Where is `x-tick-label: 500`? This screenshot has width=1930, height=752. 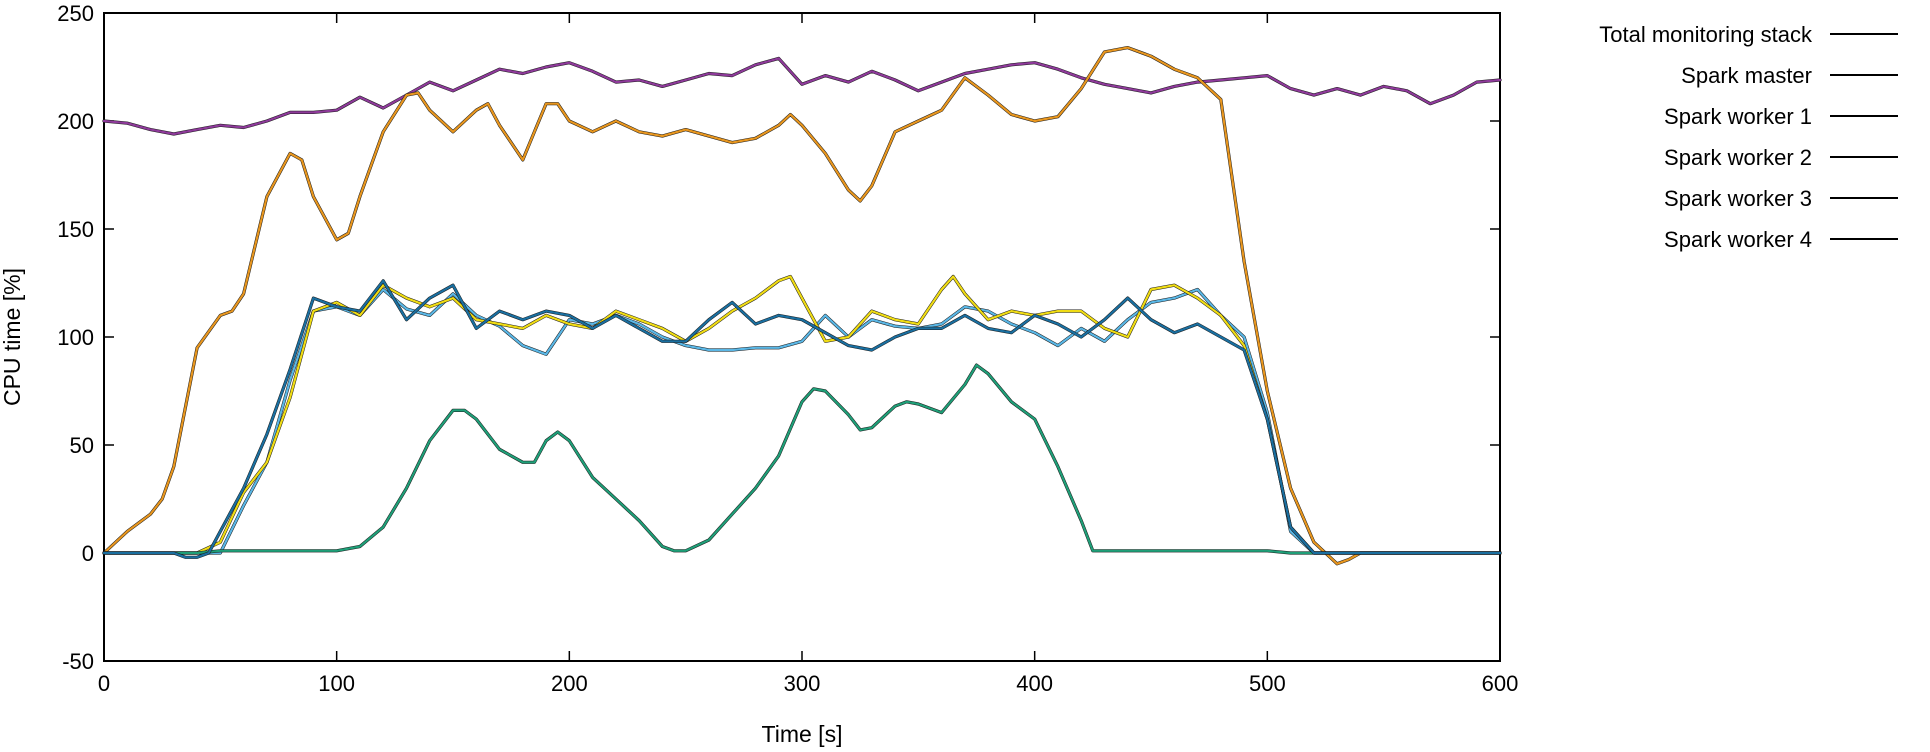
x-tick-label: 500 is located at coordinates (1267, 683).